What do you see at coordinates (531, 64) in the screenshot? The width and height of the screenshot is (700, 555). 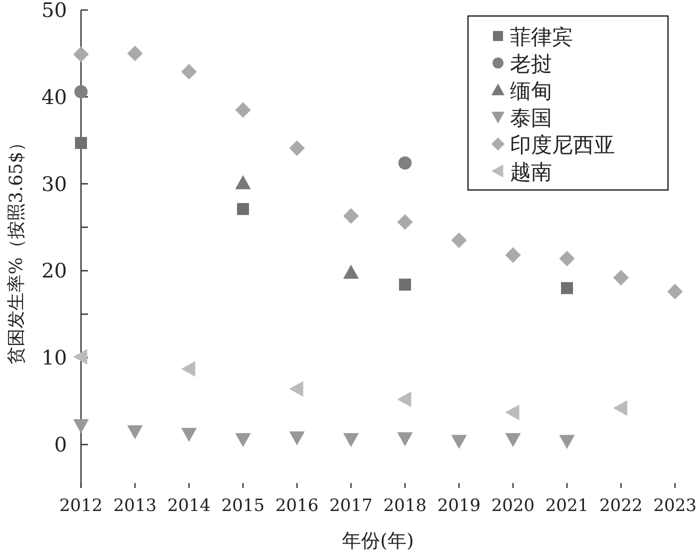 I see `legend-label: 老挝` at bounding box center [531, 64].